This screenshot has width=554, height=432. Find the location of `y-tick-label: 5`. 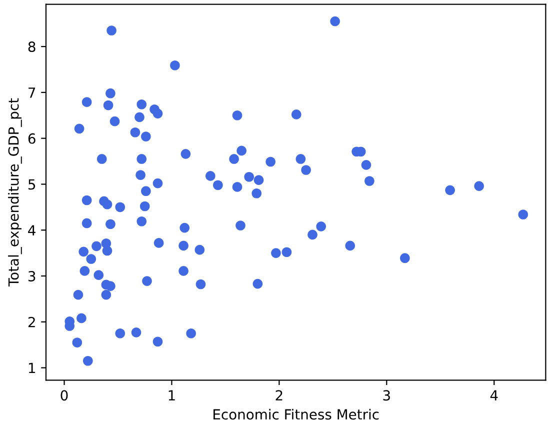

y-tick-label: 5 is located at coordinates (32, 184).